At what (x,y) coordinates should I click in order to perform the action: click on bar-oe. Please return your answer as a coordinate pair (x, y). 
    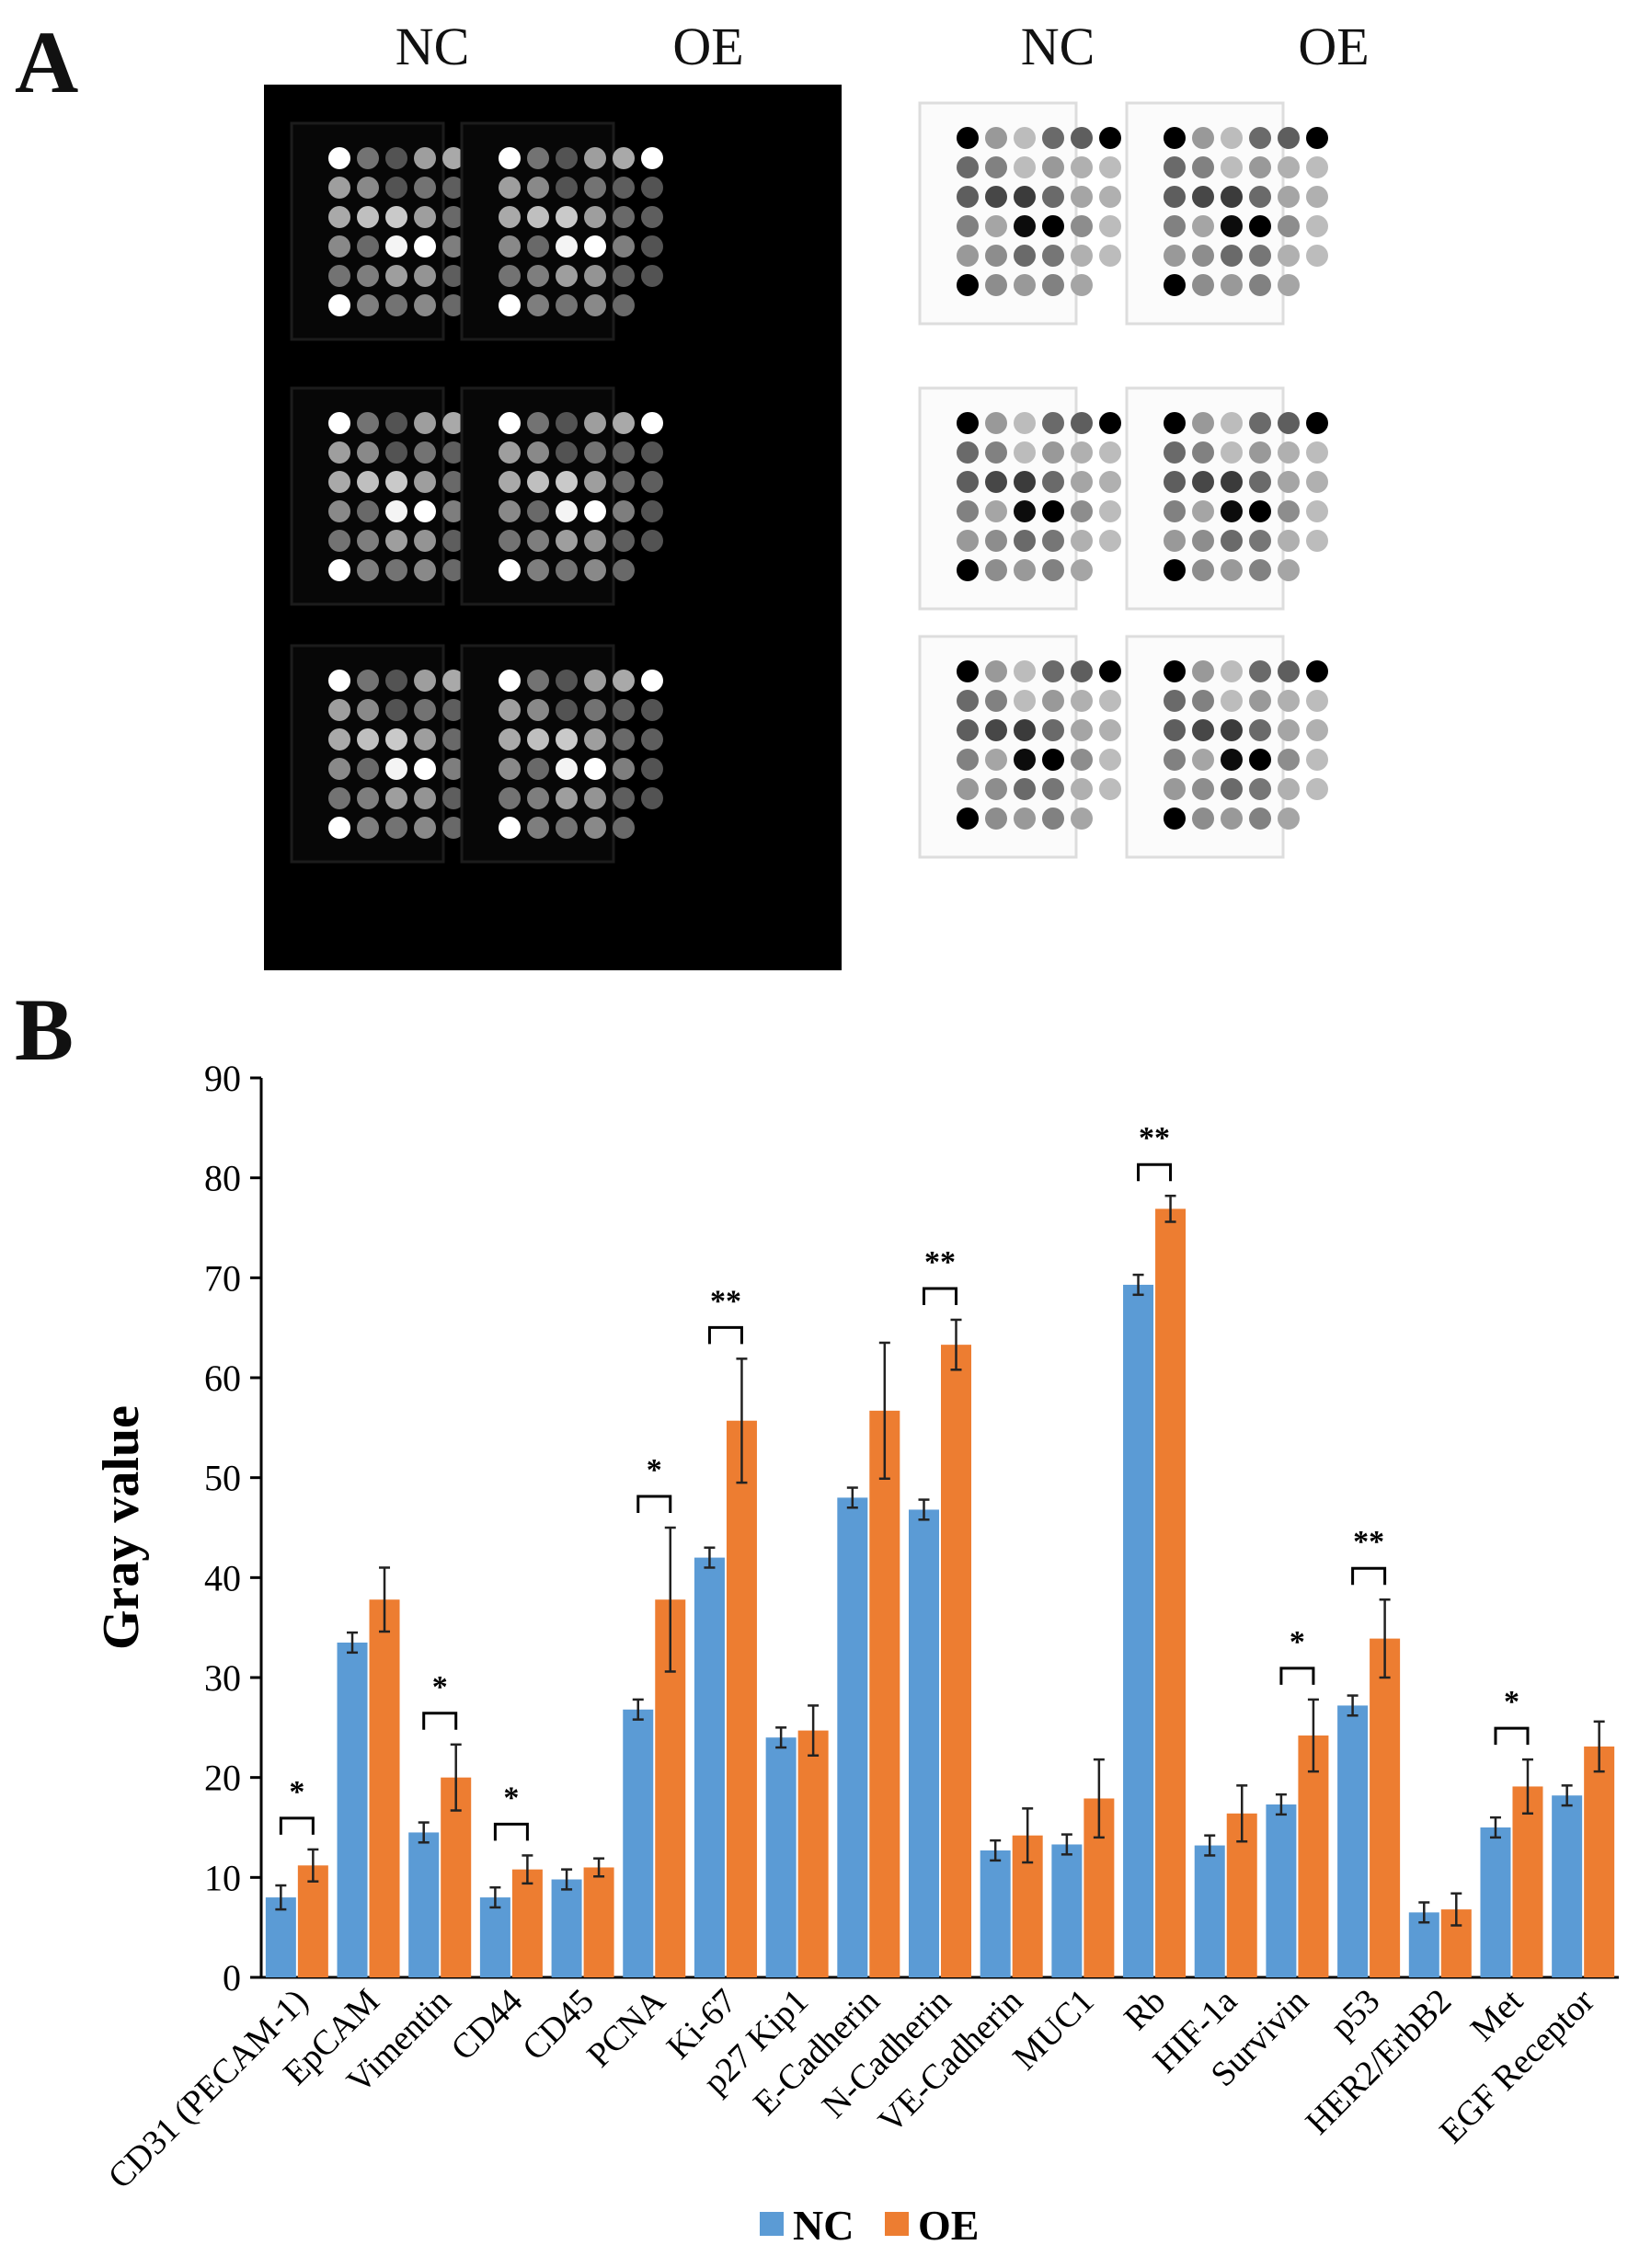
    Looking at the image, I should click on (1313, 1856).